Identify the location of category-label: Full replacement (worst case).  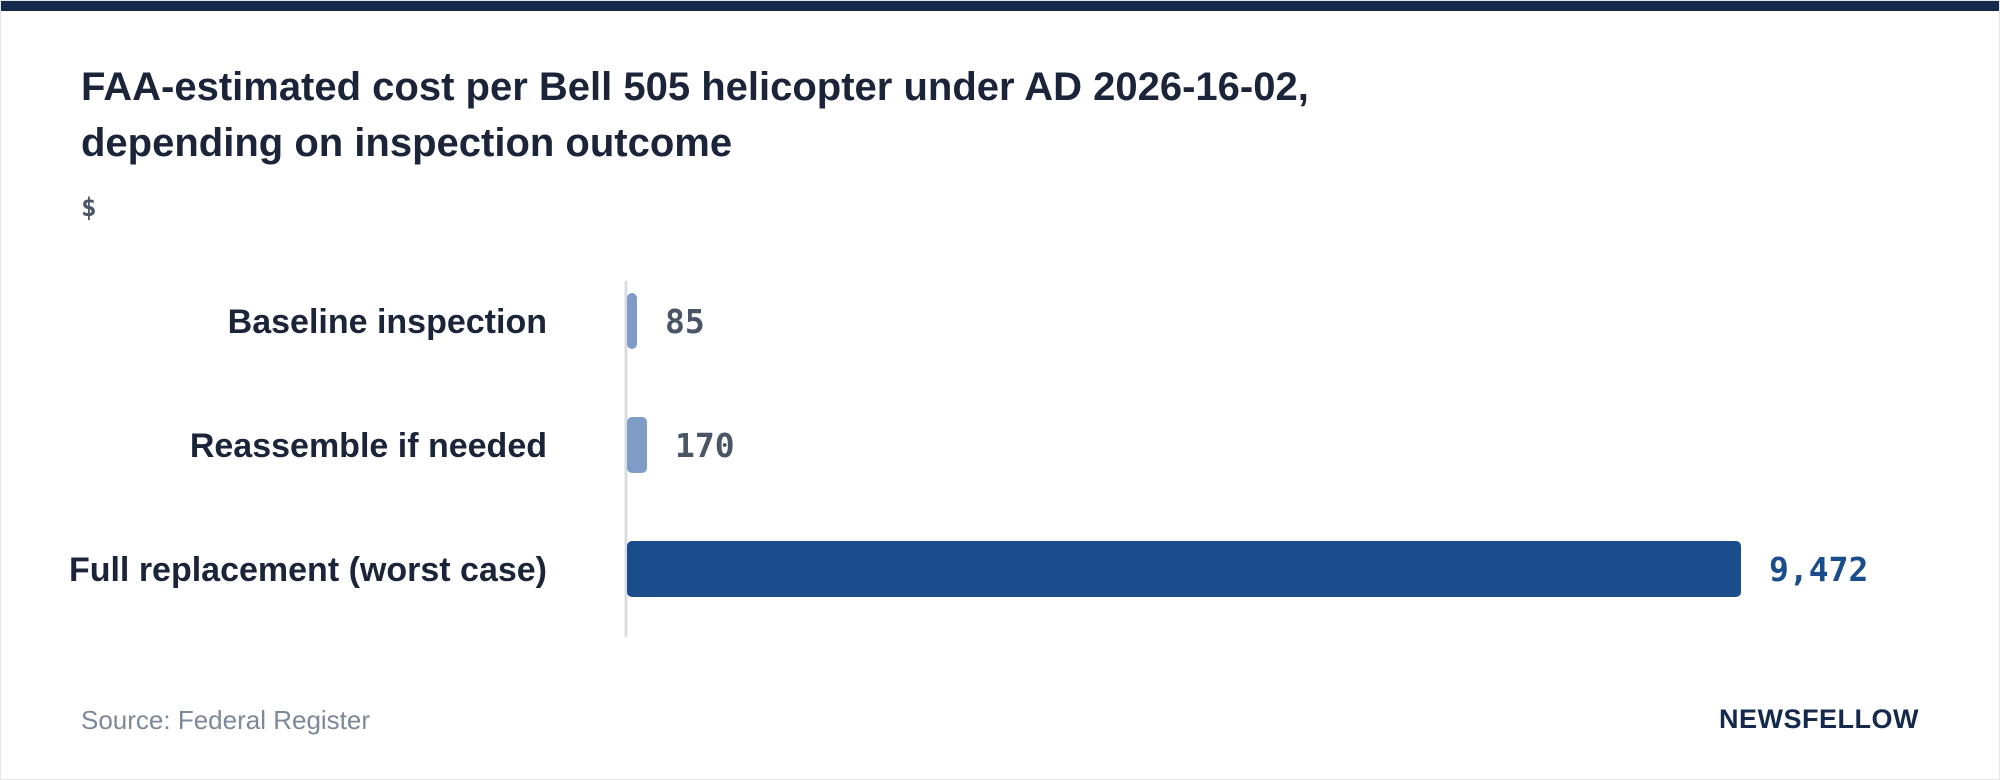
(308, 570).